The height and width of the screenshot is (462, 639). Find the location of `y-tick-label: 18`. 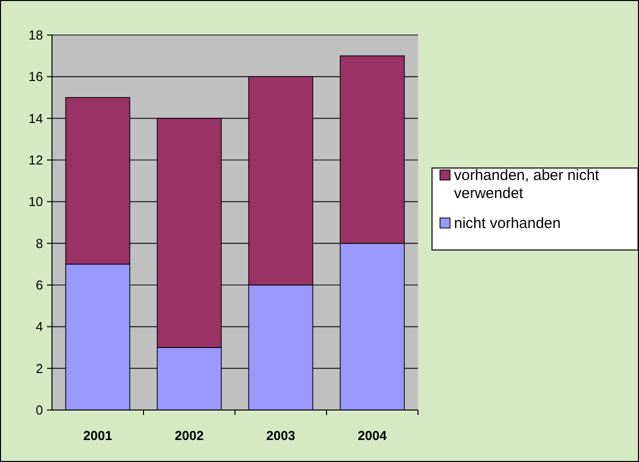

y-tick-label: 18 is located at coordinates (35, 35).